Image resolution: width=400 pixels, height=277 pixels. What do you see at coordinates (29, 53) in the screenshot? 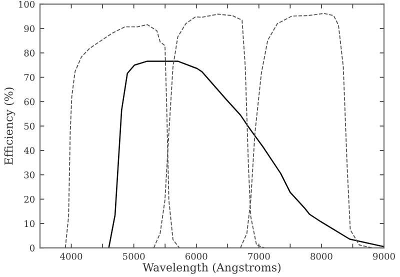
I see `y-tick-label: 80` at bounding box center [29, 53].